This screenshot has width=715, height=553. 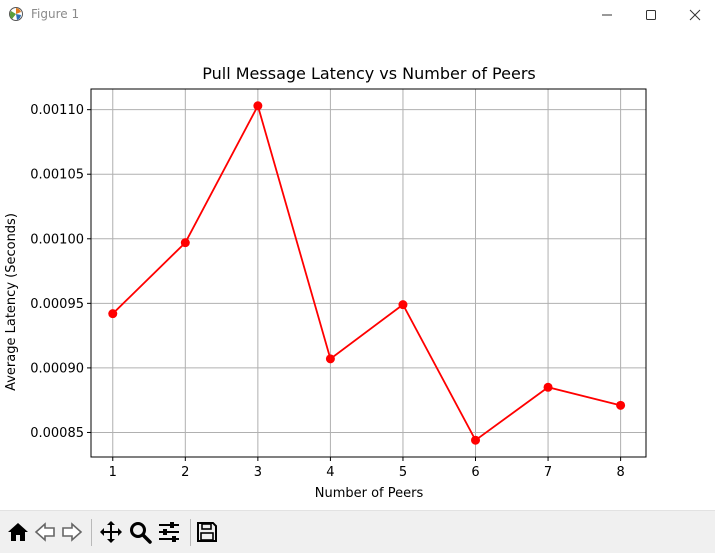 What do you see at coordinates (357, 14) in the screenshot?
I see `title-bar: Figure 1` at bounding box center [357, 14].